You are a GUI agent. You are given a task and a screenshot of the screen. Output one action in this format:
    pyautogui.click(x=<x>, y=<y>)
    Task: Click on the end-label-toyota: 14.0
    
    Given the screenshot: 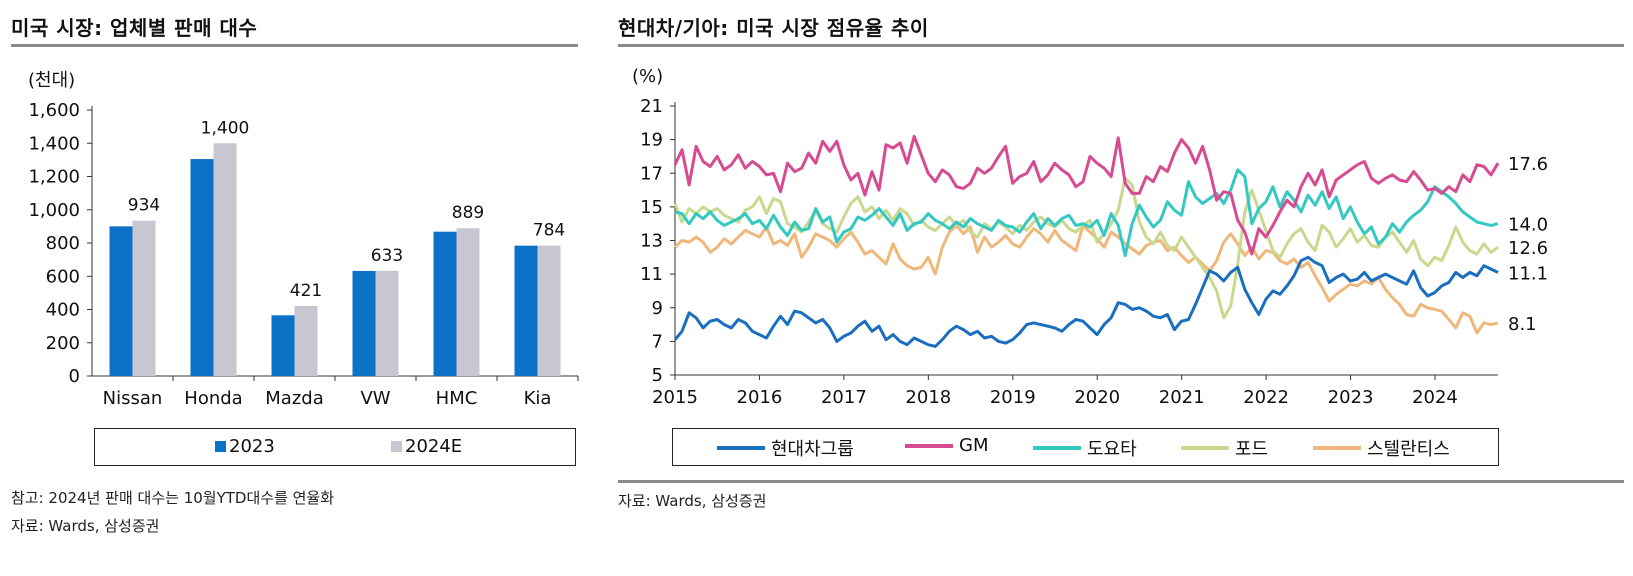 What is the action you would take?
    pyautogui.click(x=1528, y=225)
    